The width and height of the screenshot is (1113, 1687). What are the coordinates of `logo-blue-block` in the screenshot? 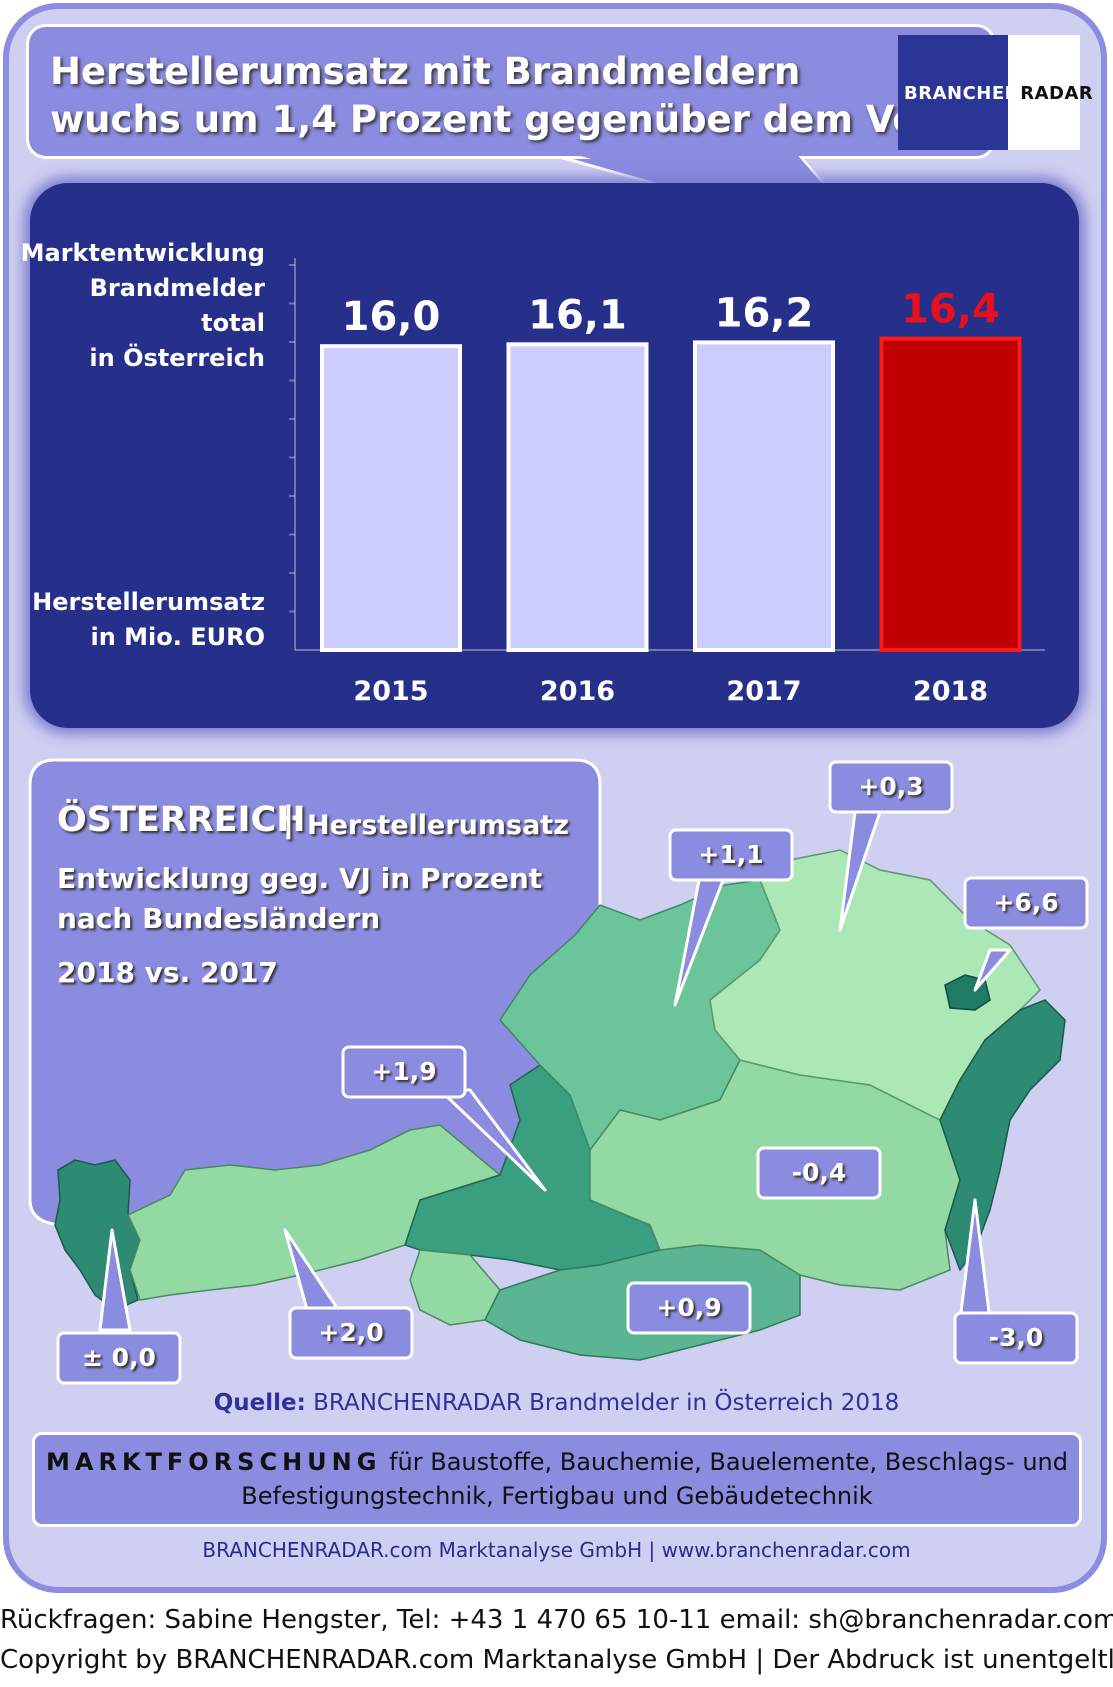 It's located at (953, 92).